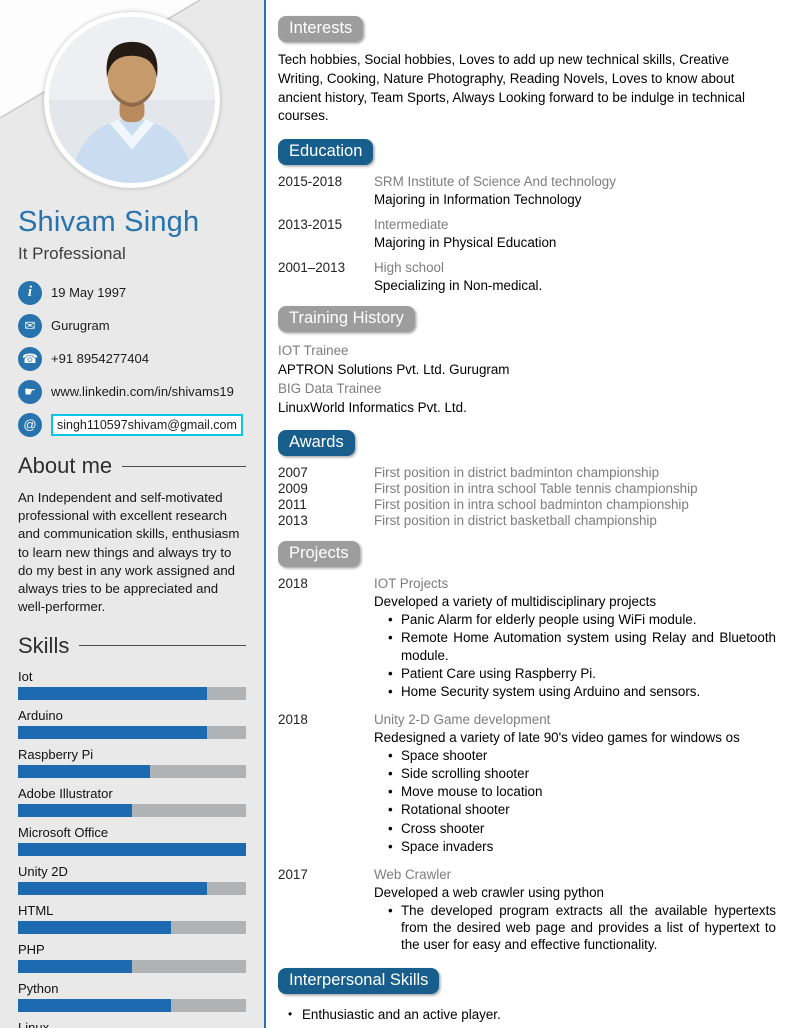 The image size is (794, 1028). What do you see at coordinates (147, 424) in the screenshot?
I see `email-address: singh110597shivam@gmail.com` at bounding box center [147, 424].